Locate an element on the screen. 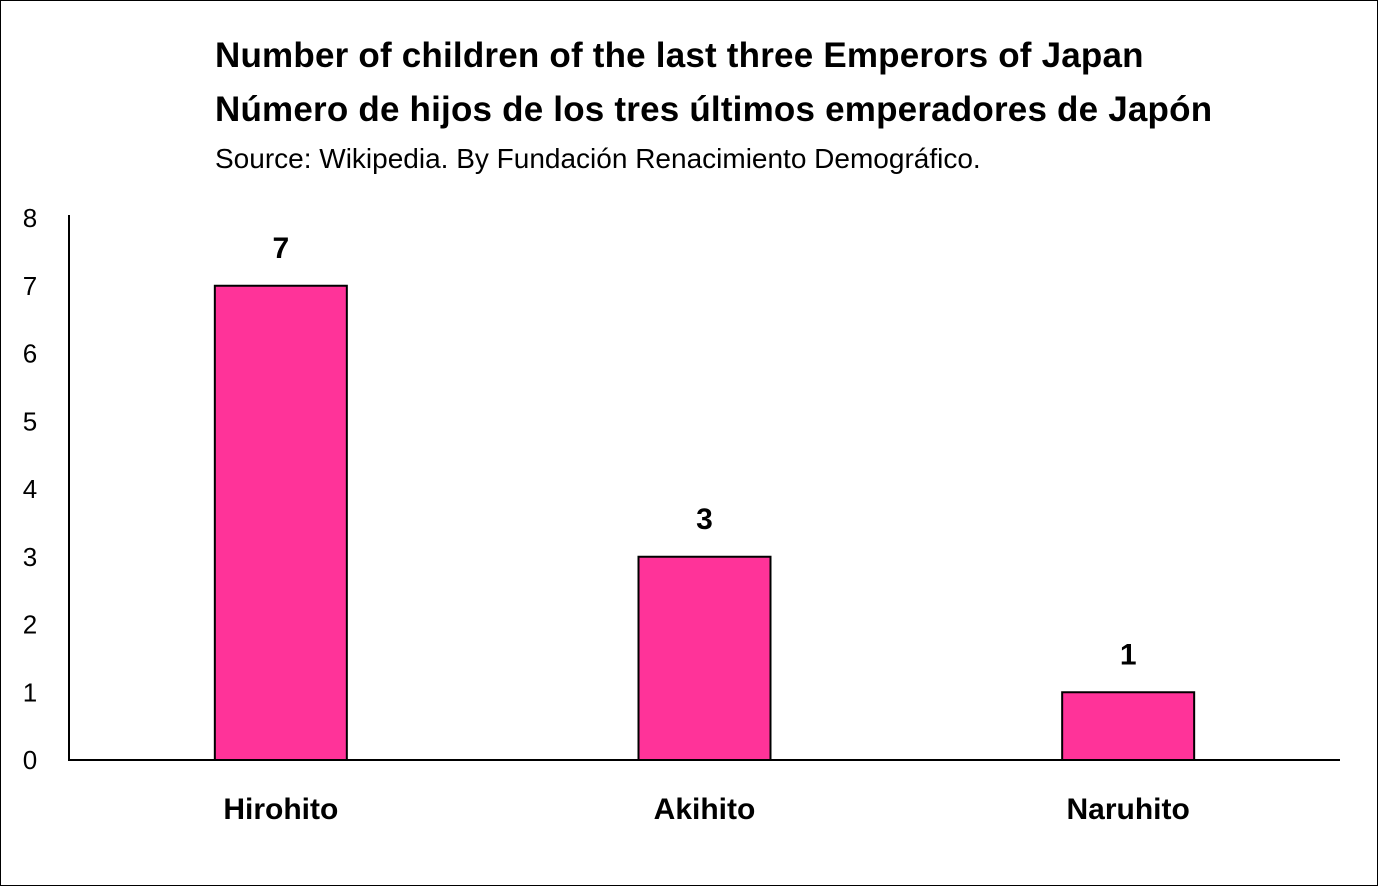 The image size is (1378, 886). x-category-label: Akihito is located at coordinates (705, 809).